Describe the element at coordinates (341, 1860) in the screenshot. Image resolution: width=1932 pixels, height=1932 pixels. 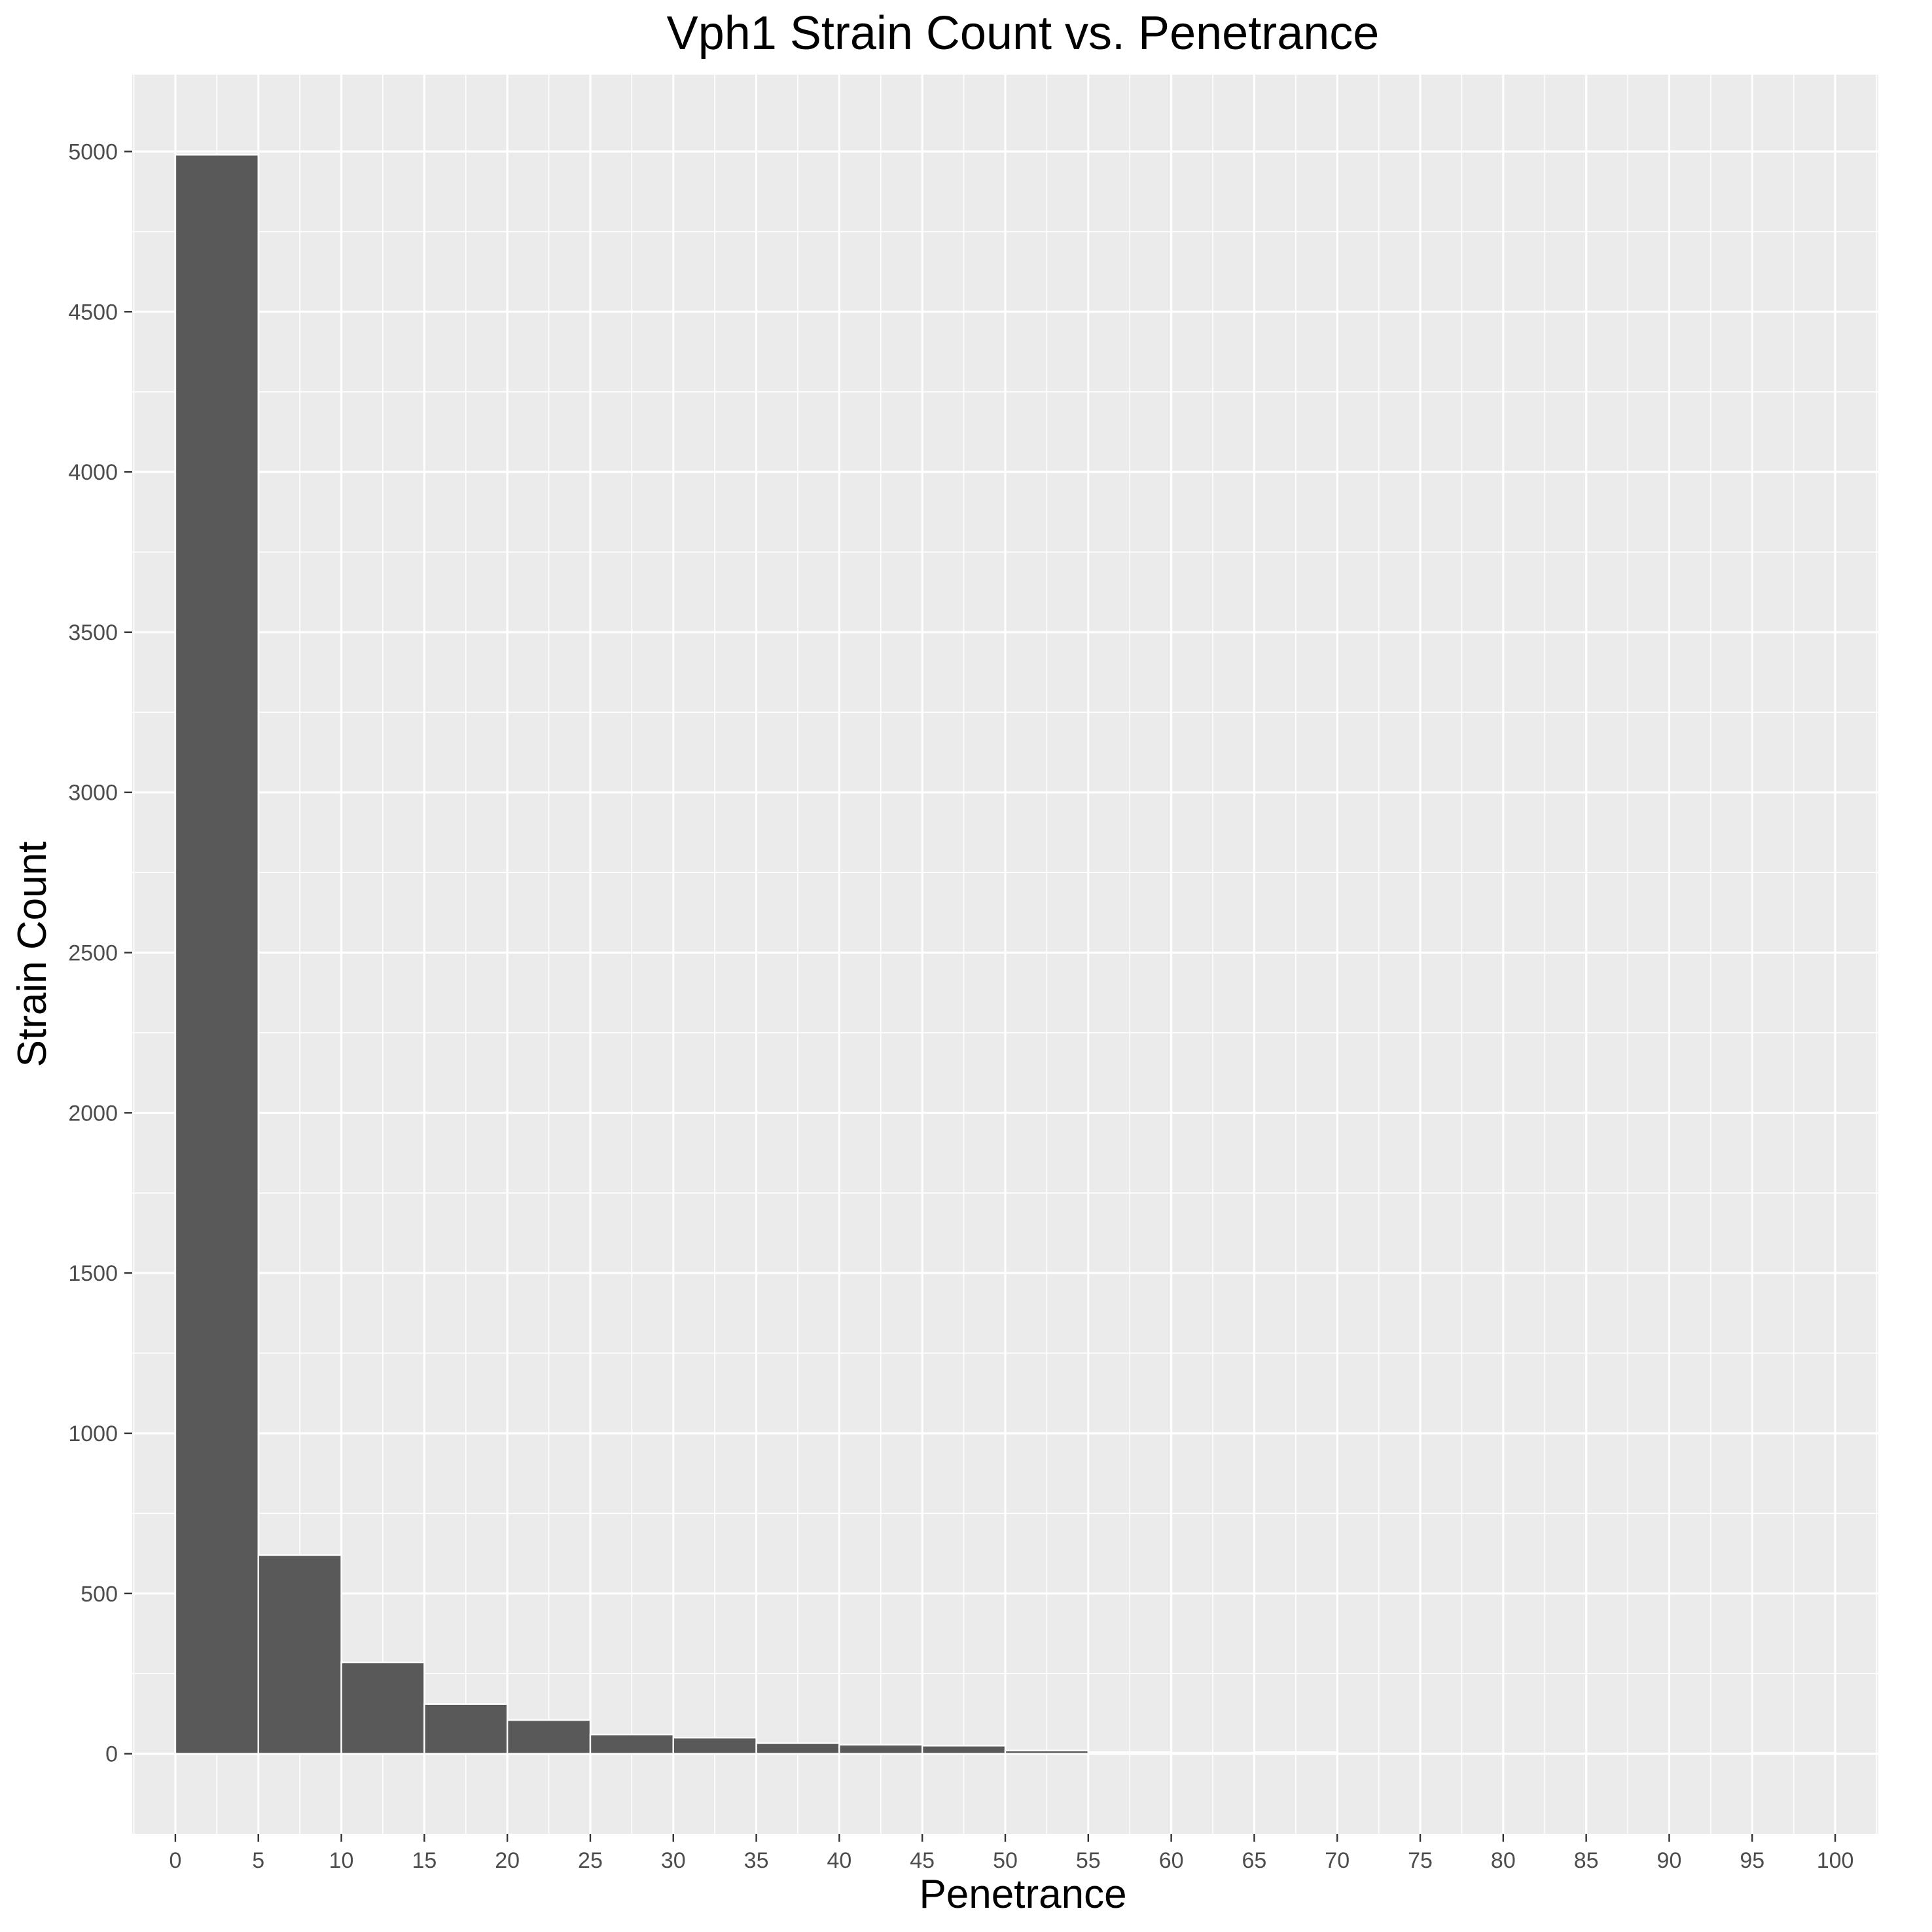
I see `x-tick-label: 10` at that location.